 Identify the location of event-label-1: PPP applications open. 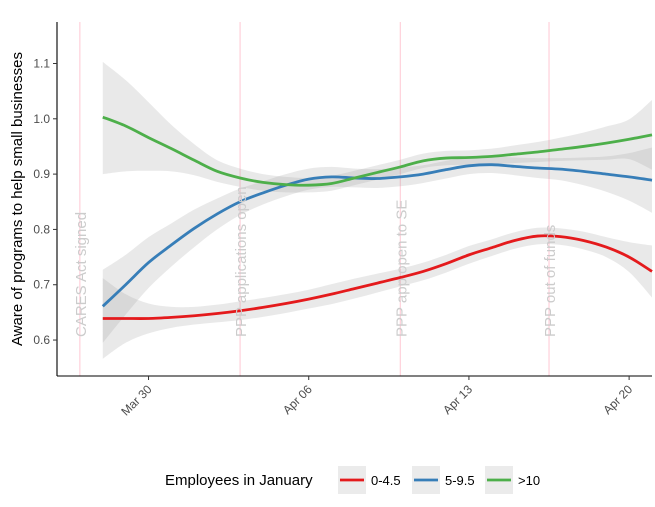
(241, 261).